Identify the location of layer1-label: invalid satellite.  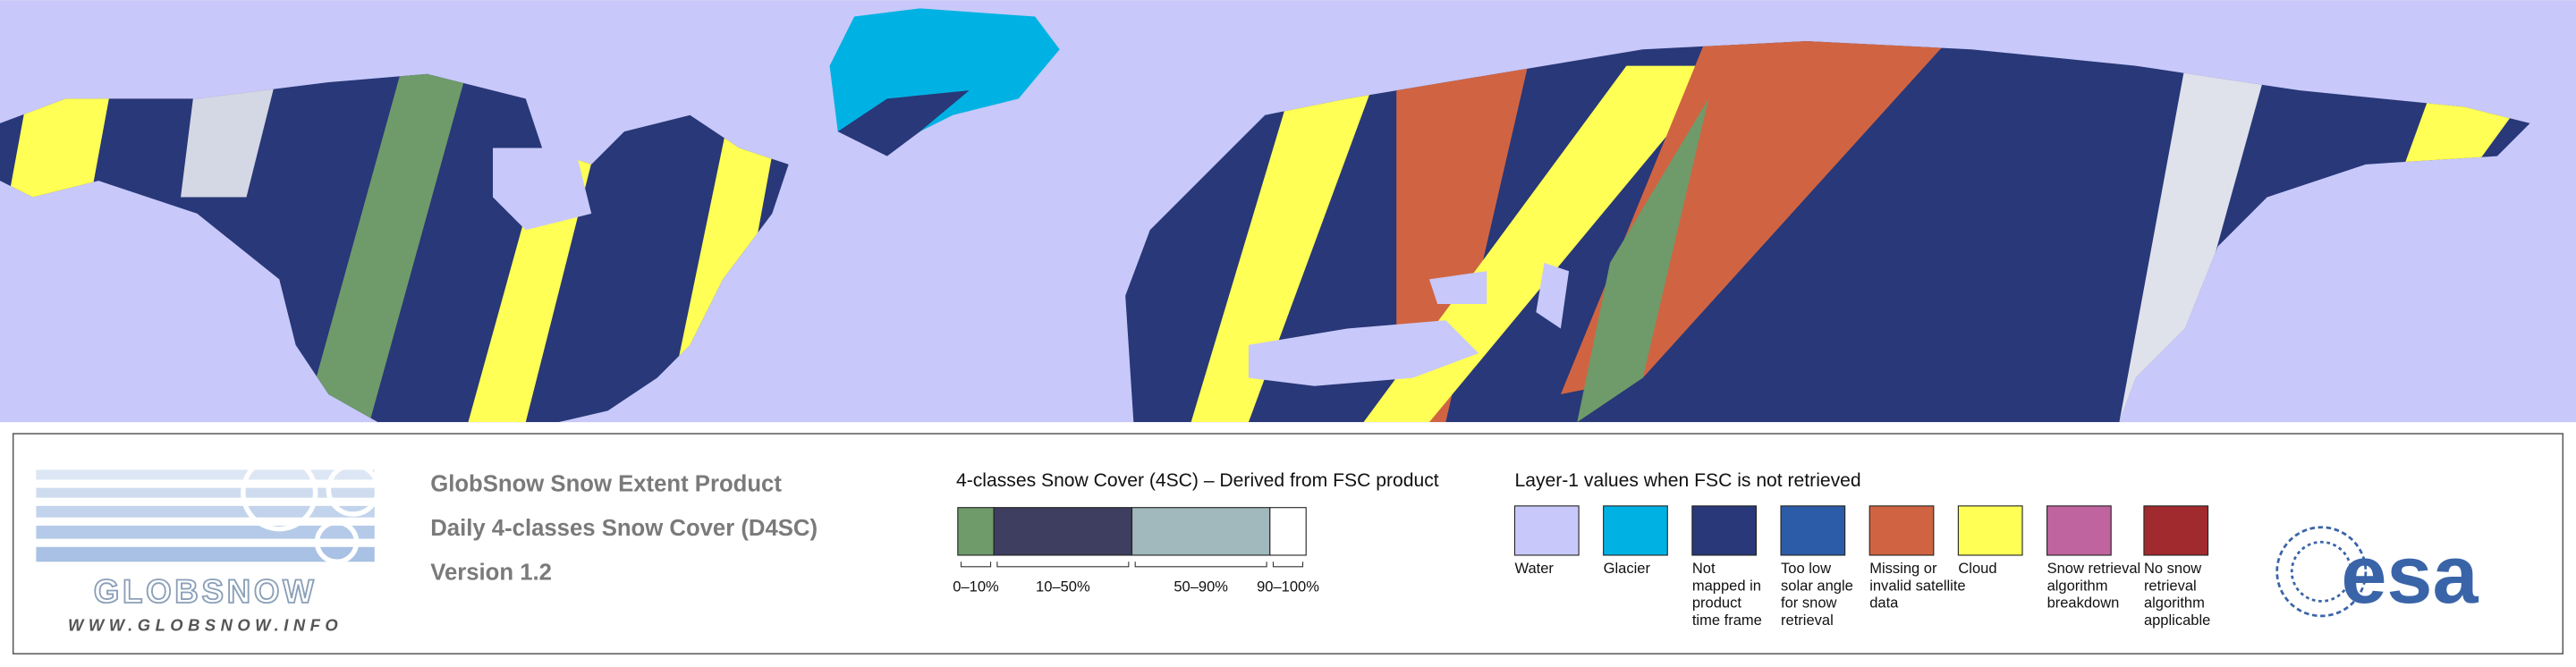
(1917, 585).